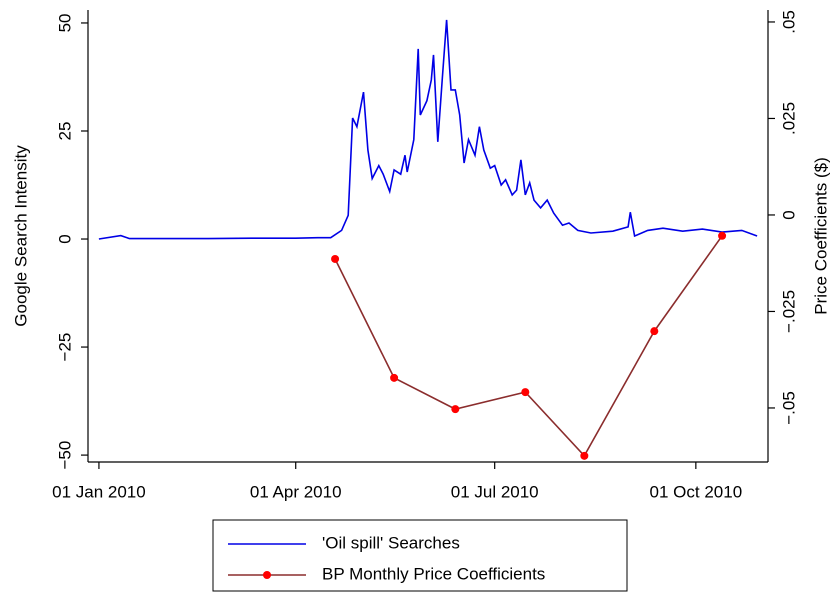 The image size is (840, 599). What do you see at coordinates (788, 214) in the screenshot?
I see `y2-tick-label: 0` at bounding box center [788, 214].